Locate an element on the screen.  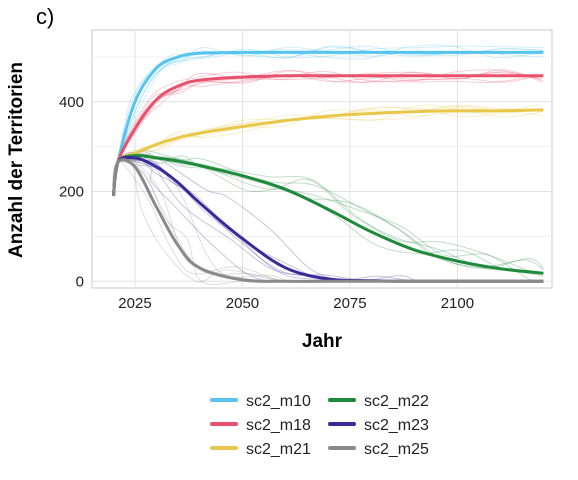
legend-label-sc2_m23: sc2_m23 is located at coordinates (396, 425).